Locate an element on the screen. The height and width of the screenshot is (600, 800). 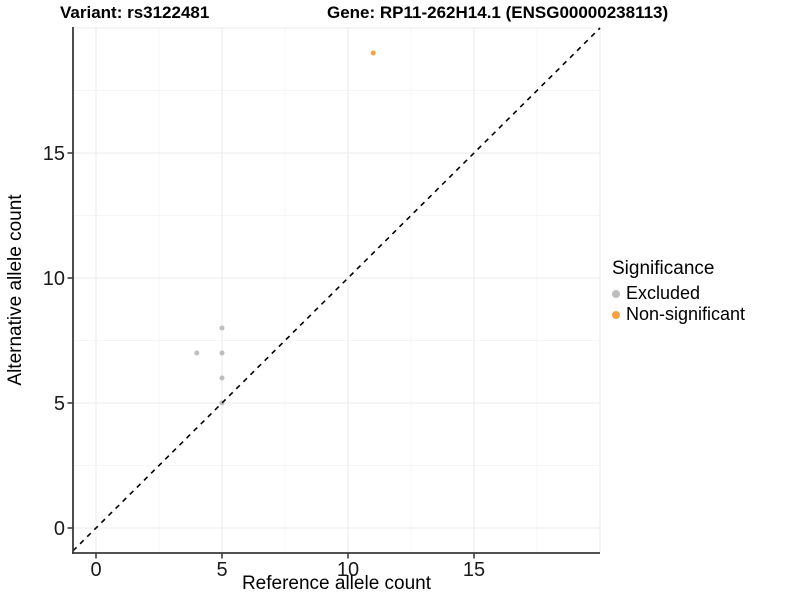
legend-label-non-significant: Non-significant is located at coordinates (686, 314).